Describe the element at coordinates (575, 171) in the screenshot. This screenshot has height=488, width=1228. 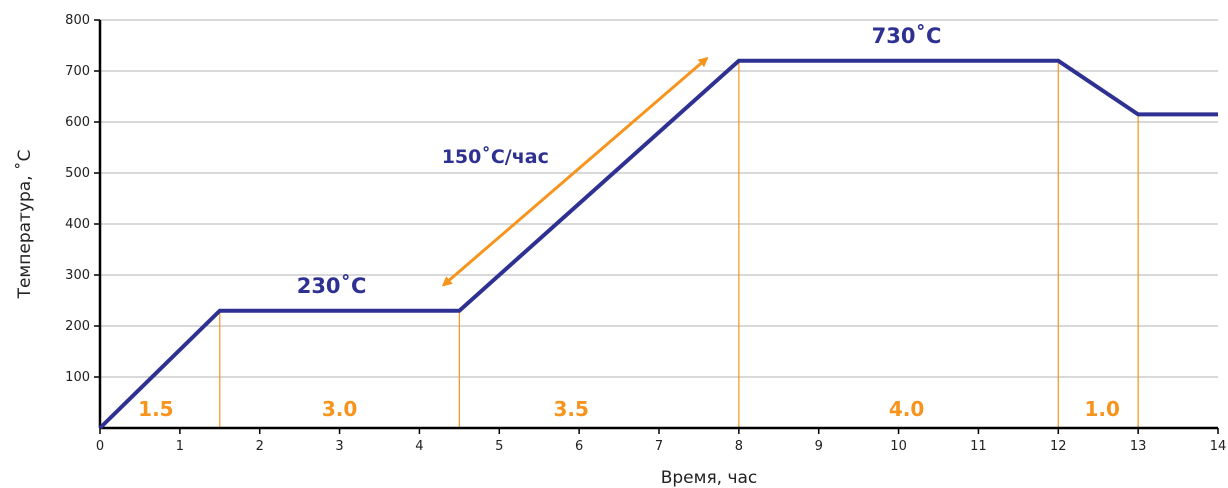
I see `rate-arrow` at that location.